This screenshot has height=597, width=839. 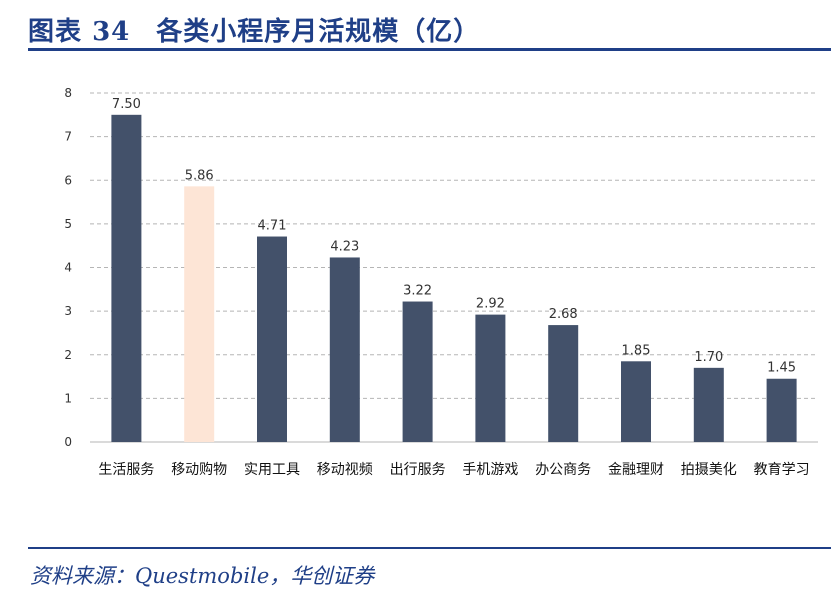 I want to click on figure-title-bar: 图表 34 各类小程序月活规模（亿）, so click(x=429, y=29).